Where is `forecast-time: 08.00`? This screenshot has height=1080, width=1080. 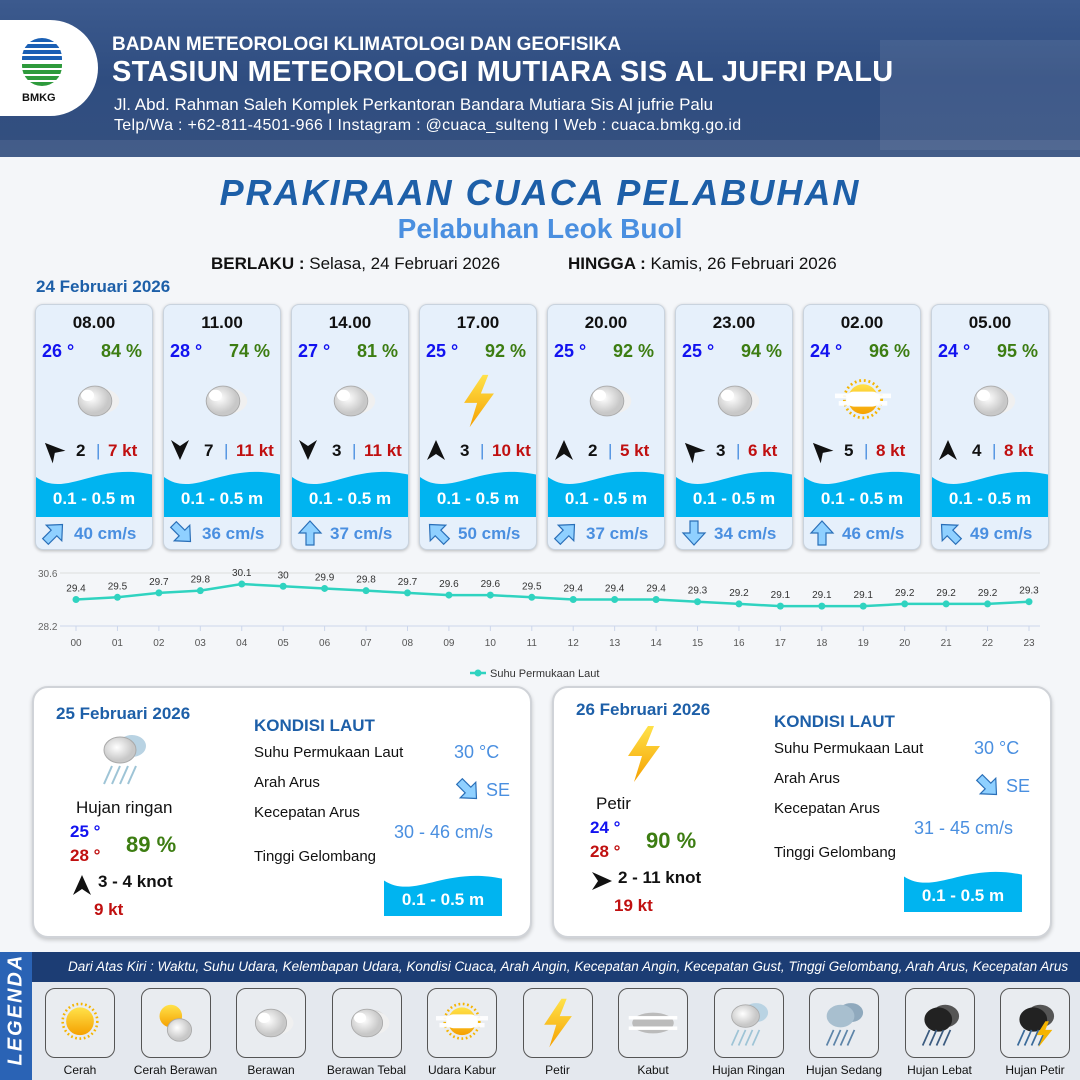 forecast-time: 08.00 is located at coordinates (94, 322).